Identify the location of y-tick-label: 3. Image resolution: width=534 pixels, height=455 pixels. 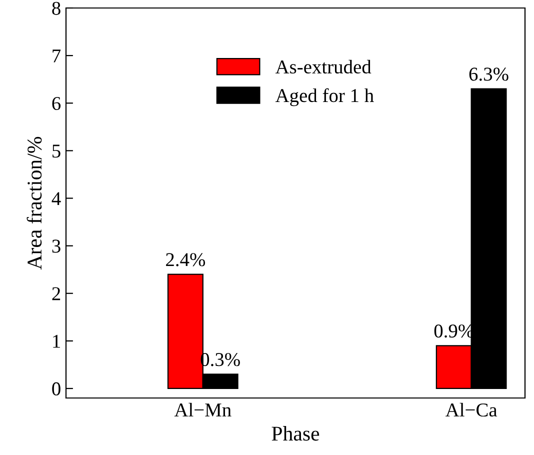
(56, 246).